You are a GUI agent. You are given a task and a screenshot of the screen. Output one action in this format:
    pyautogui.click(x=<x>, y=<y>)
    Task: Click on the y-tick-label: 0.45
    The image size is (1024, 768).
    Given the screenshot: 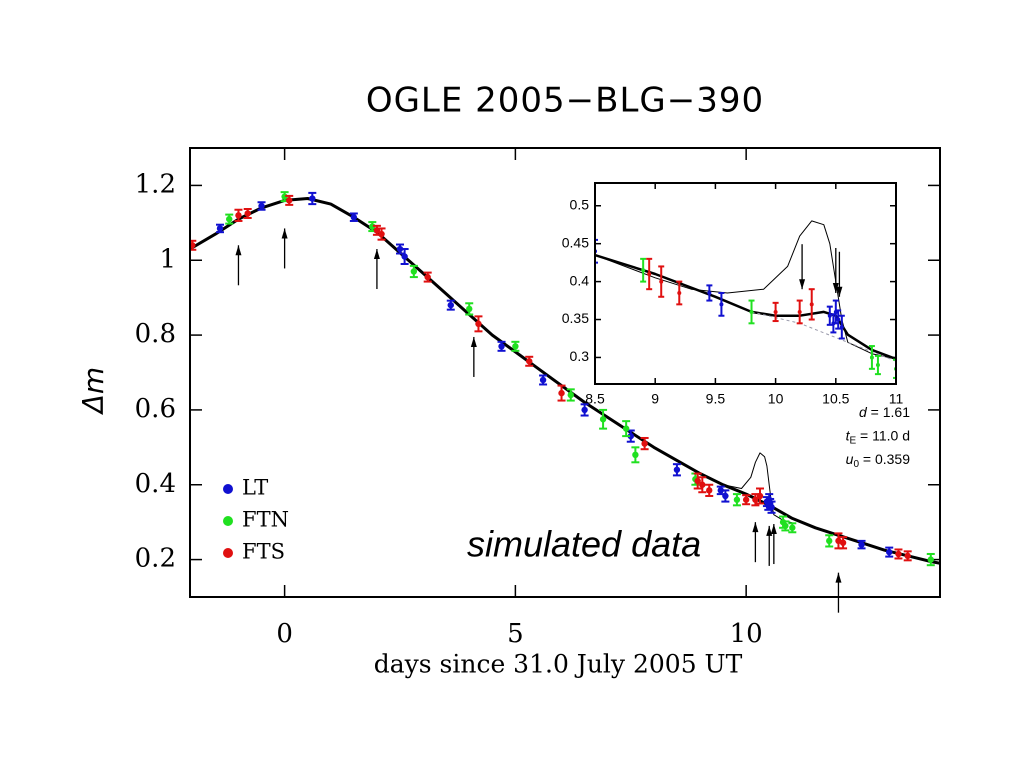 What is the action you would take?
    pyautogui.click(x=575, y=242)
    